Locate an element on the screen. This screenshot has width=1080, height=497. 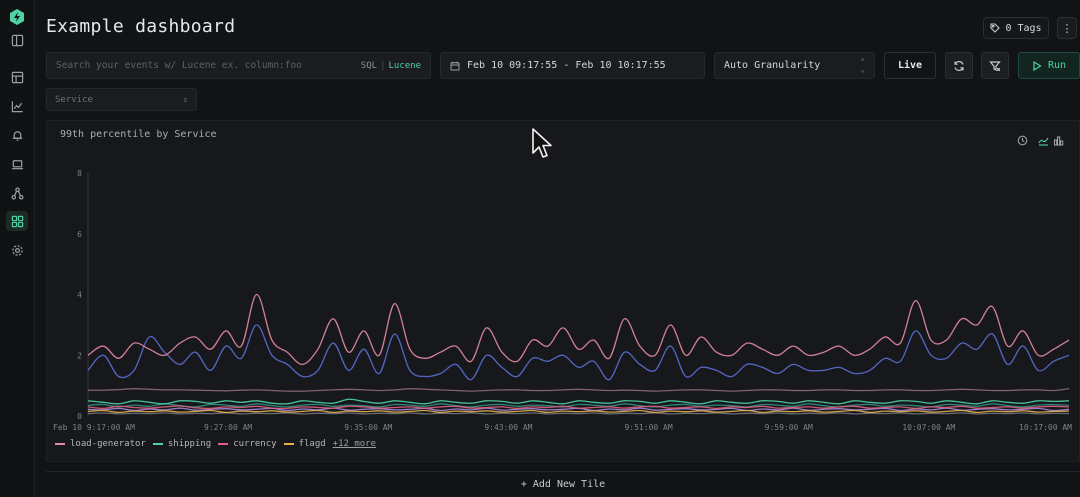
legend-label: load-generator is located at coordinates (108, 444).